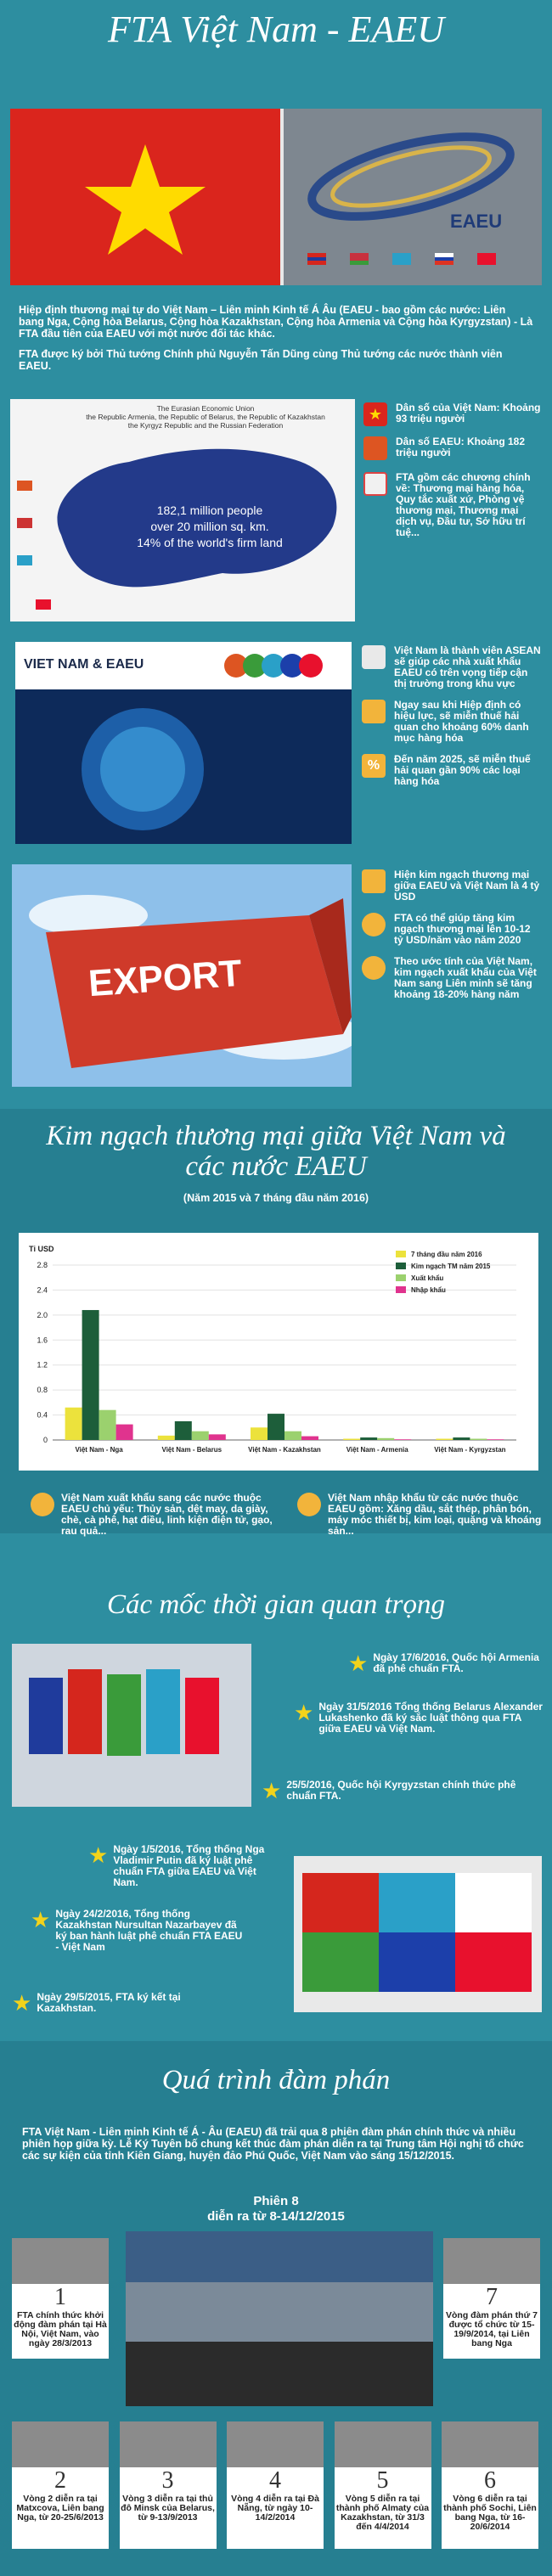 The width and height of the screenshot is (552, 2576). What do you see at coordinates (446, 1254) in the screenshot?
I see `legend-label: 7 tháng đầu năm 2016` at bounding box center [446, 1254].